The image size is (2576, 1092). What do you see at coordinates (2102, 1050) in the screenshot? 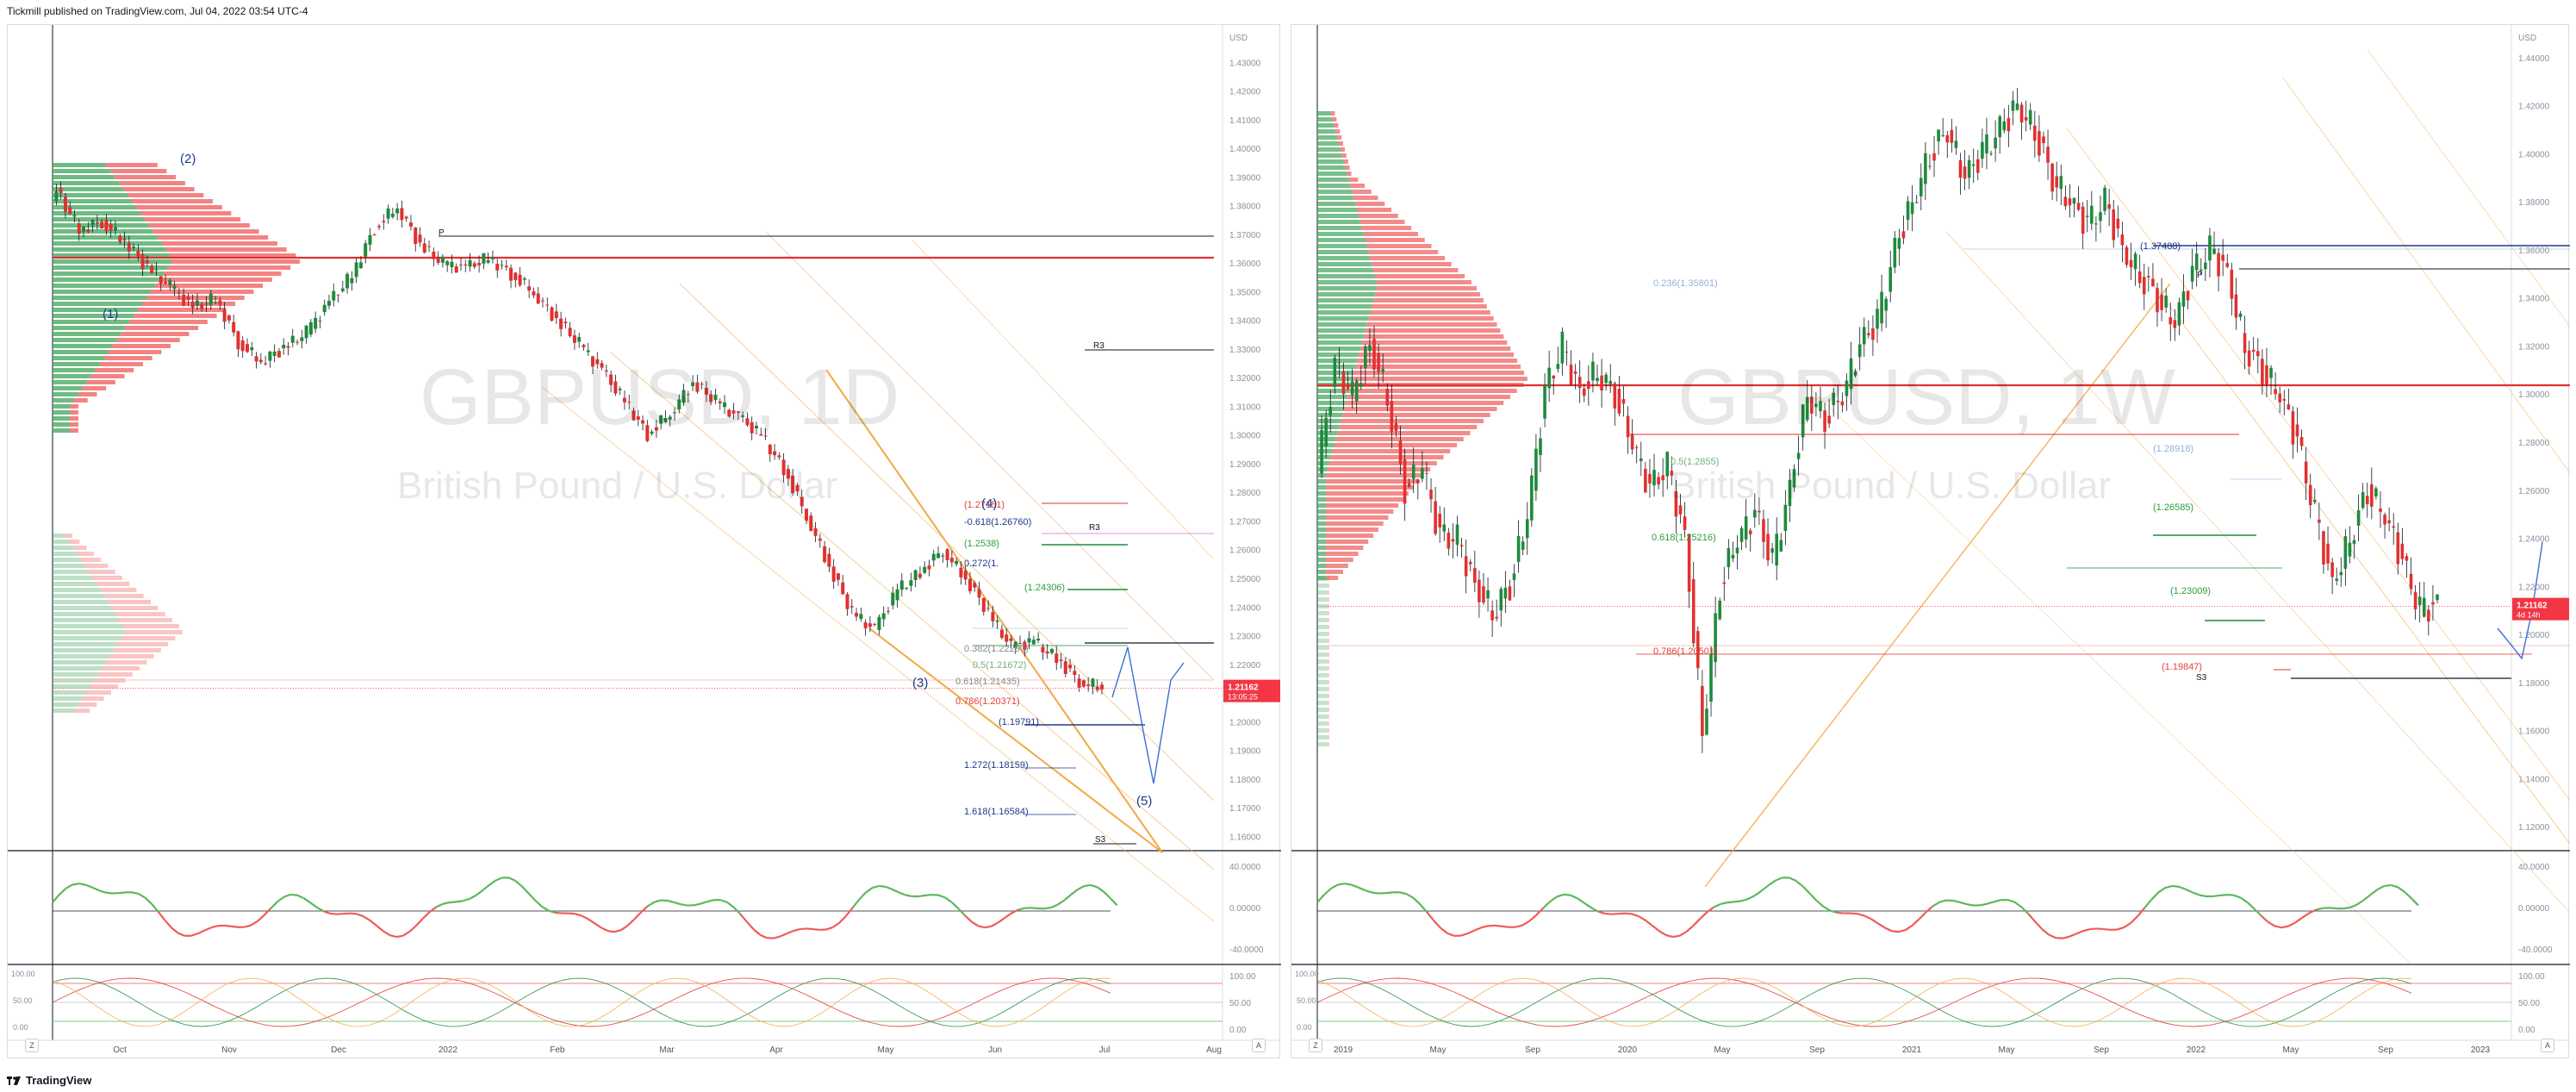
I see `time-tick-label: Sep` at bounding box center [2102, 1050].